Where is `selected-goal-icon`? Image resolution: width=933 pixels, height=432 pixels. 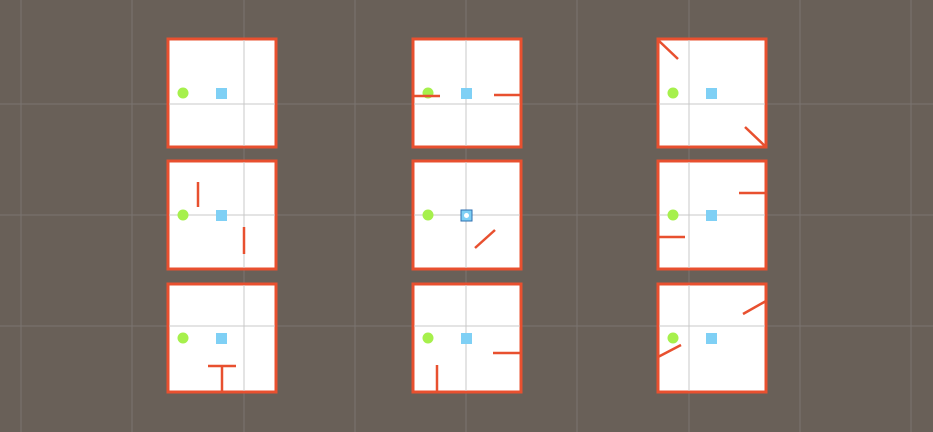
selected-goal-icon is located at coordinates (466, 215).